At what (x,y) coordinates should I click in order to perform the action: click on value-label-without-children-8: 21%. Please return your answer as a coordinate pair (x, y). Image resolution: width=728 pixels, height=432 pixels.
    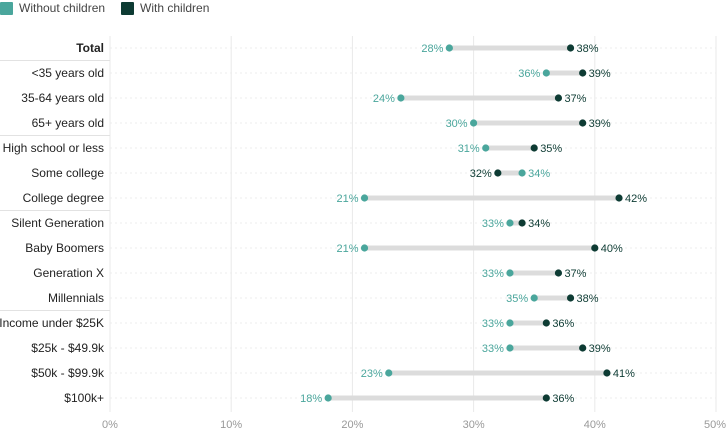
    Looking at the image, I should click on (347, 249).